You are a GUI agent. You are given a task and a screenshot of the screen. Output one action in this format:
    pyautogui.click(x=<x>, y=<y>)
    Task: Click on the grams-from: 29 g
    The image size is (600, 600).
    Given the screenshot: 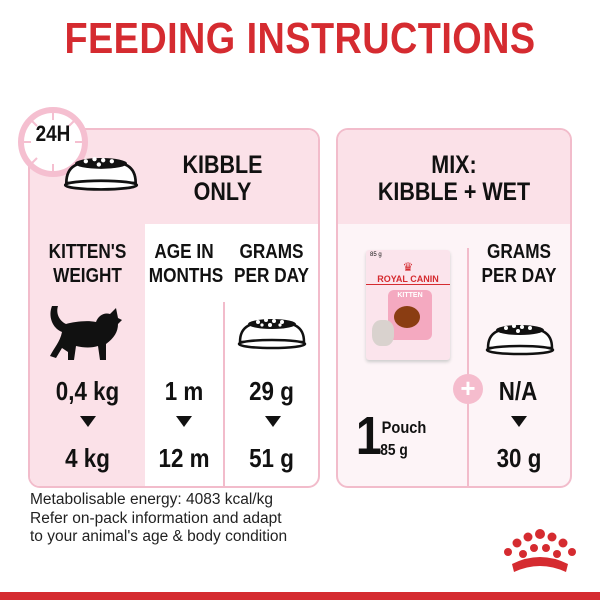 What is the action you would take?
    pyautogui.click(x=271, y=391)
    